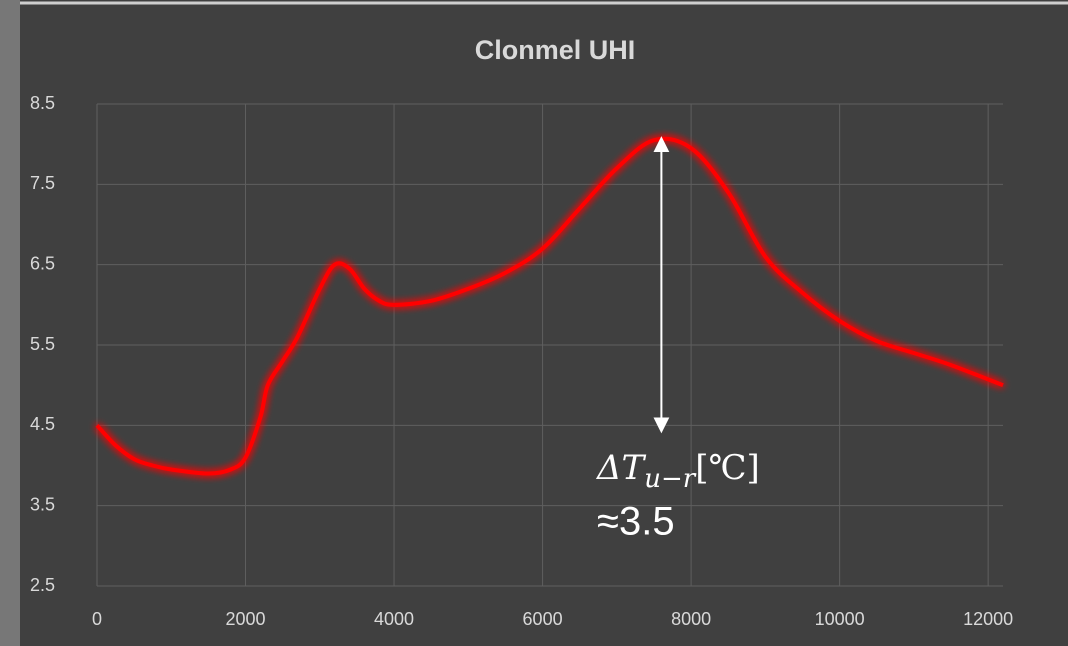 Image resolution: width=1068 pixels, height=646 pixels. What do you see at coordinates (727, 468) in the screenshot?
I see `annotation-unit: [℃]` at bounding box center [727, 468].